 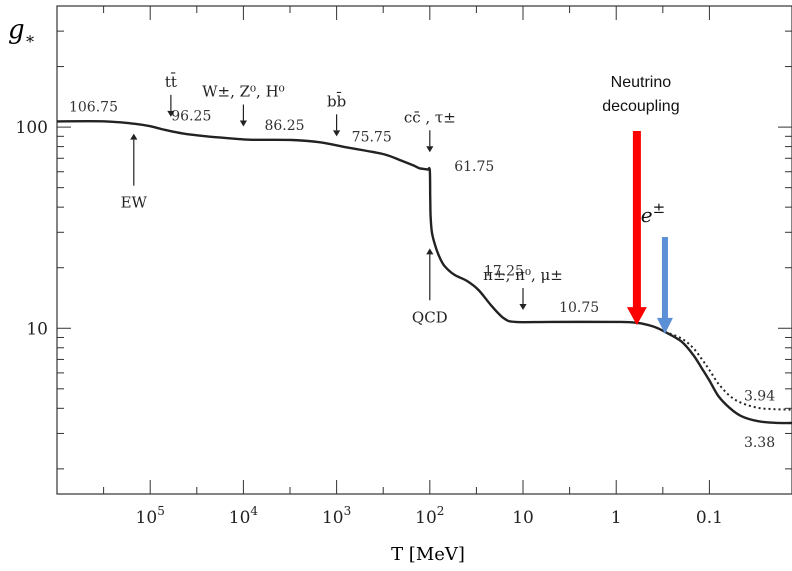 I want to click on value-label: 106.75, so click(x=93, y=107).